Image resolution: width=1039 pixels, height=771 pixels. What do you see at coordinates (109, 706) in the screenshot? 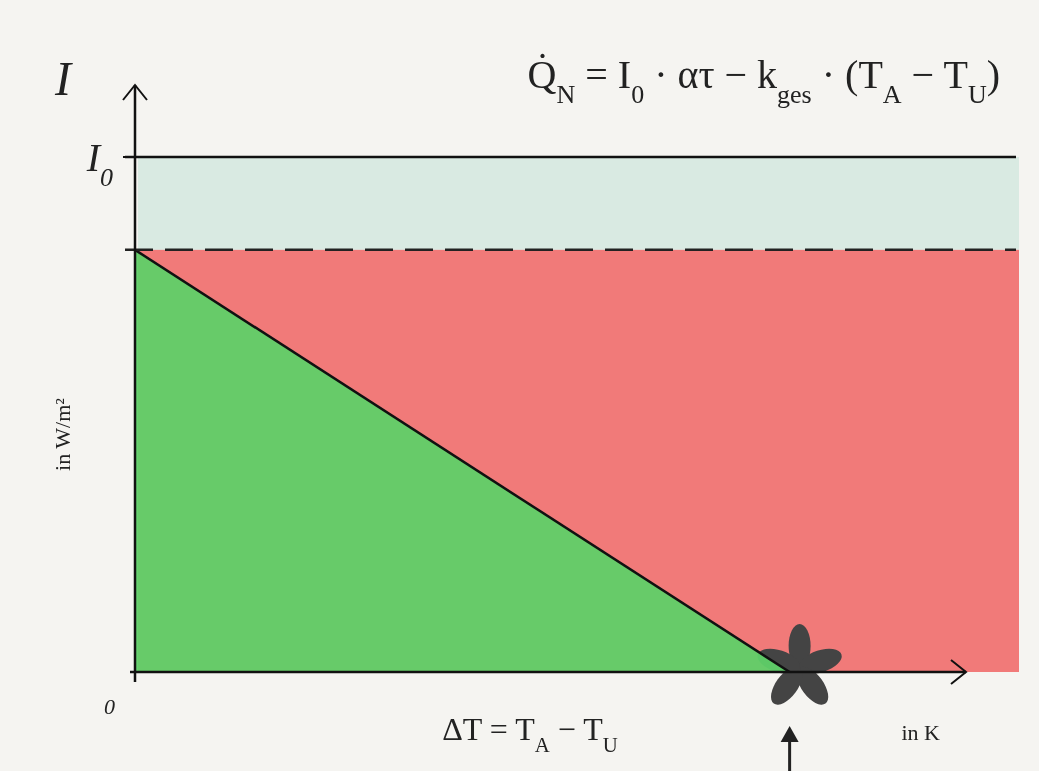
I see `text: 0` at bounding box center [109, 706].